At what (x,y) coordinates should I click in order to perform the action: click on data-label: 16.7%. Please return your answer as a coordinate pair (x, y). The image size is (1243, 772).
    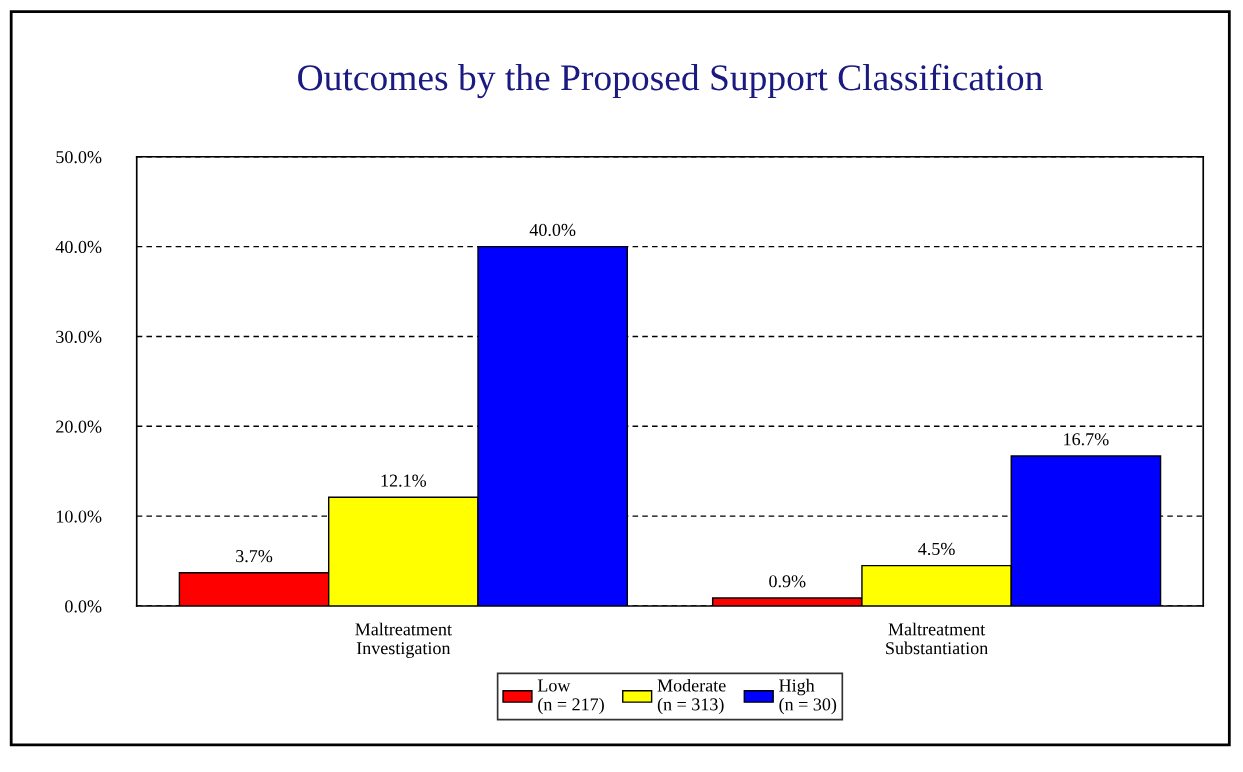
    Looking at the image, I should click on (1086, 439).